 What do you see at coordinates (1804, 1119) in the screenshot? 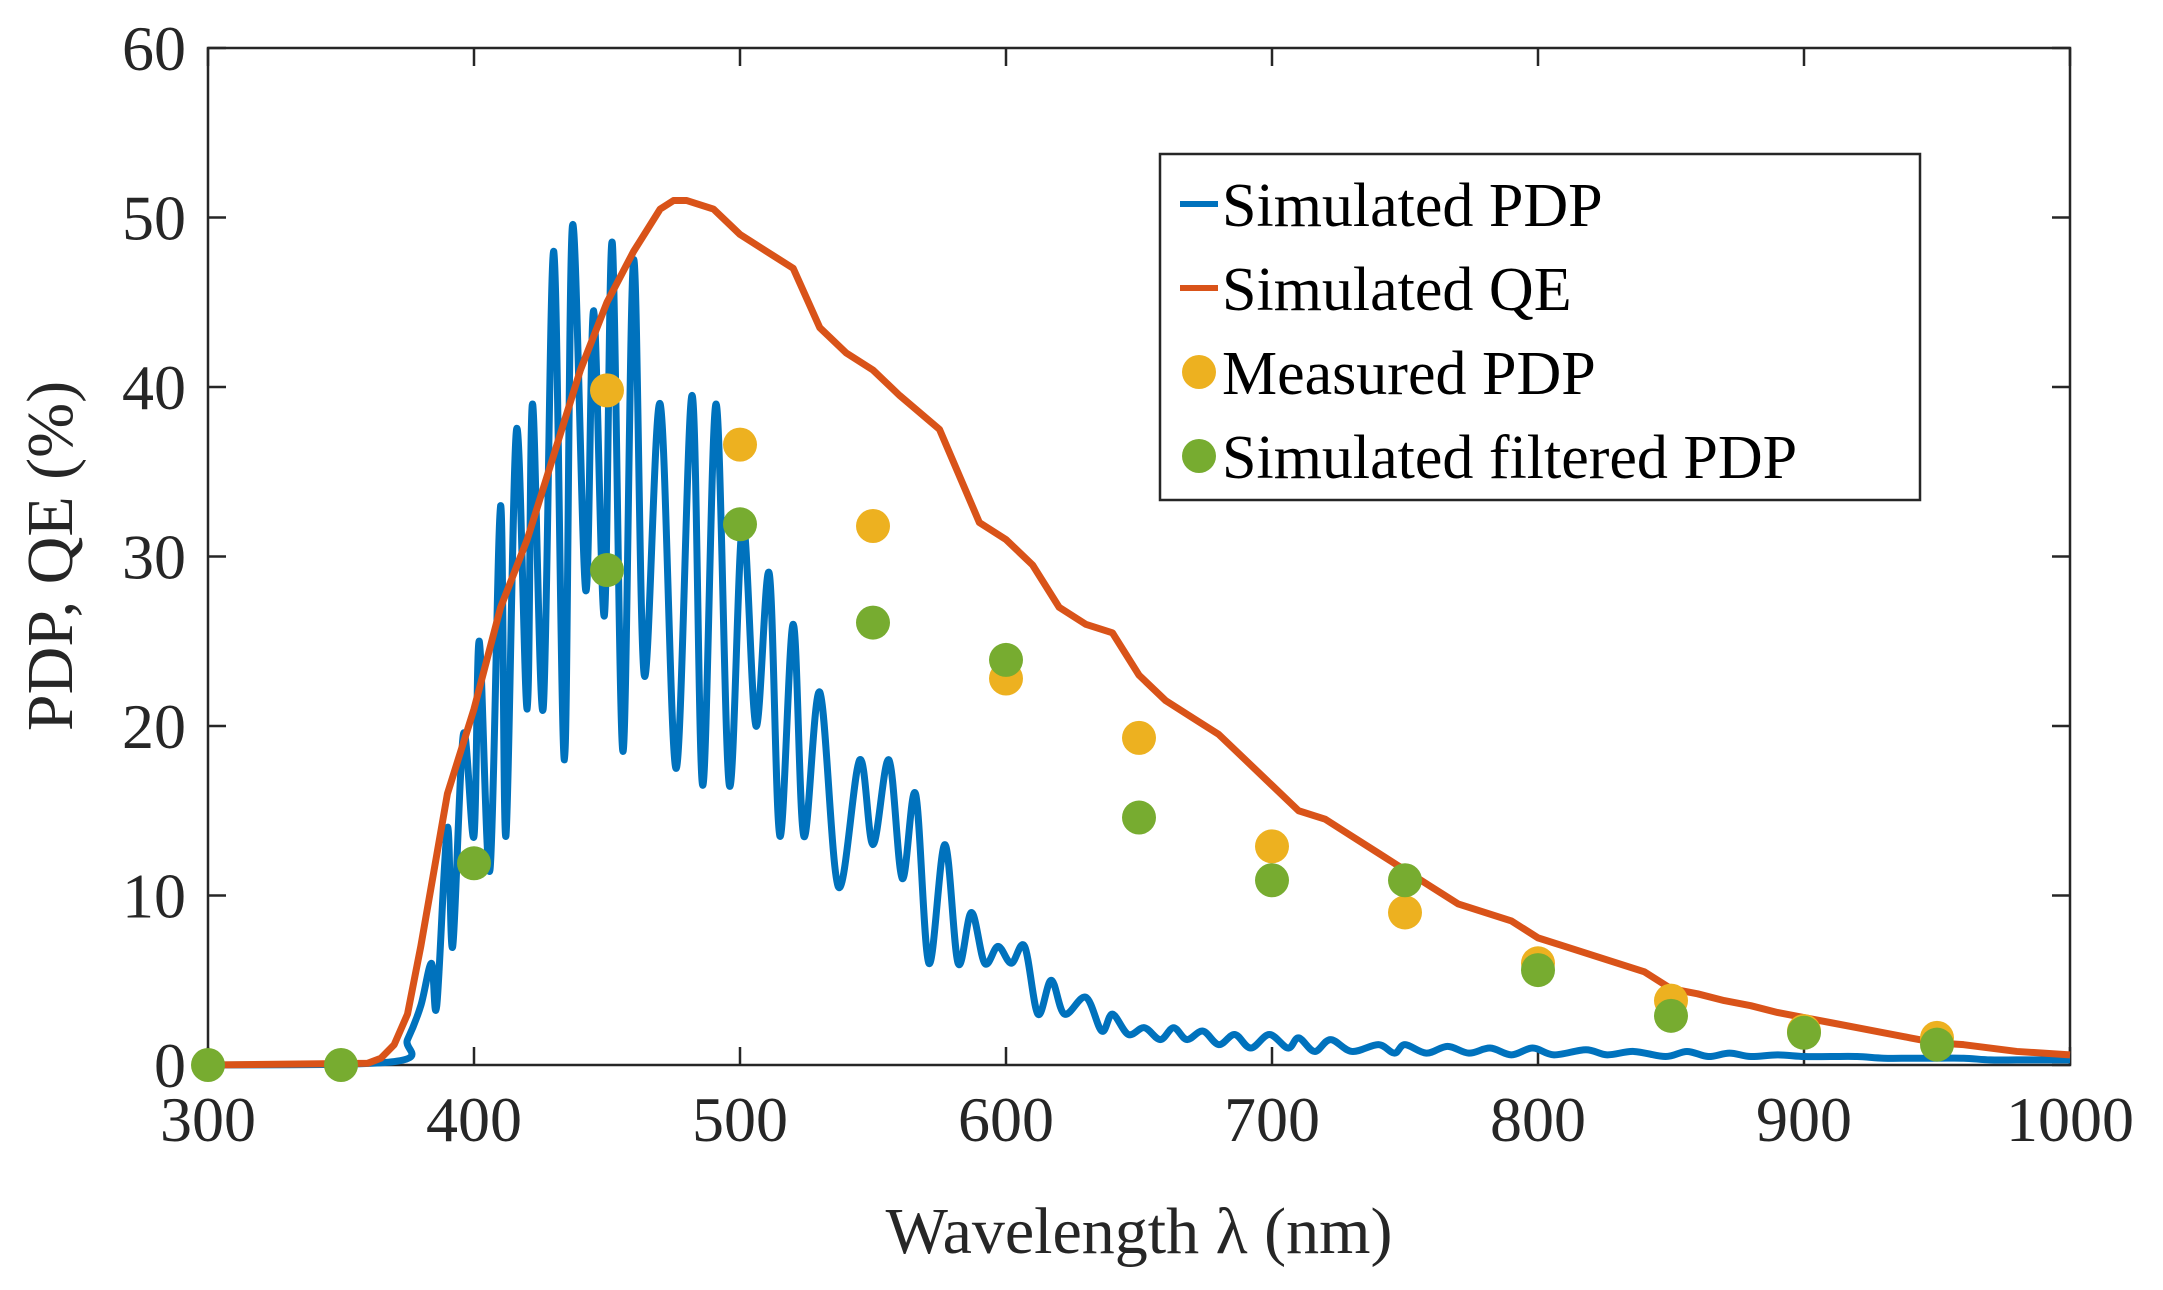
I see `x-tick-label: 900` at bounding box center [1804, 1119].